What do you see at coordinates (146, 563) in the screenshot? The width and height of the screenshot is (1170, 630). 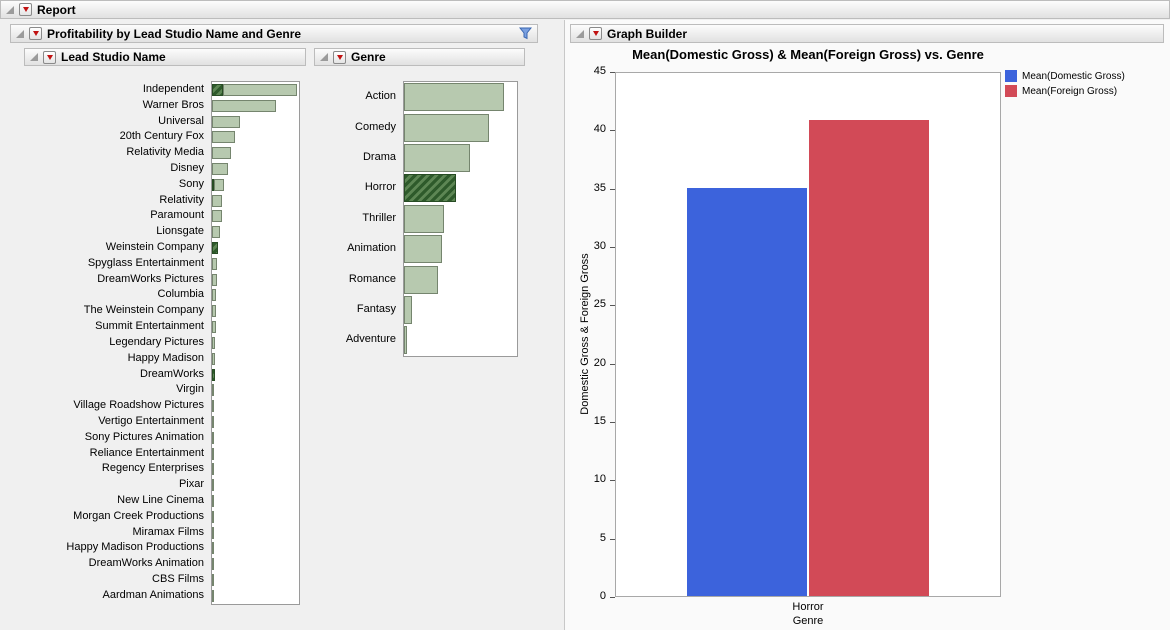 I see `dist-category-label: DreamWorks Animation` at bounding box center [146, 563].